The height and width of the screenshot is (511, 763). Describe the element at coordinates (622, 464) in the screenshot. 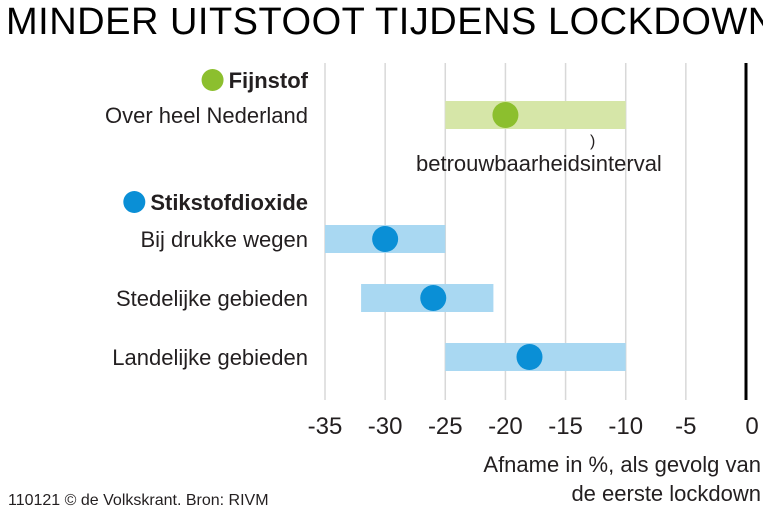

I see `x-axis-label-line-1: Afname in %, als gevolg van` at that location.